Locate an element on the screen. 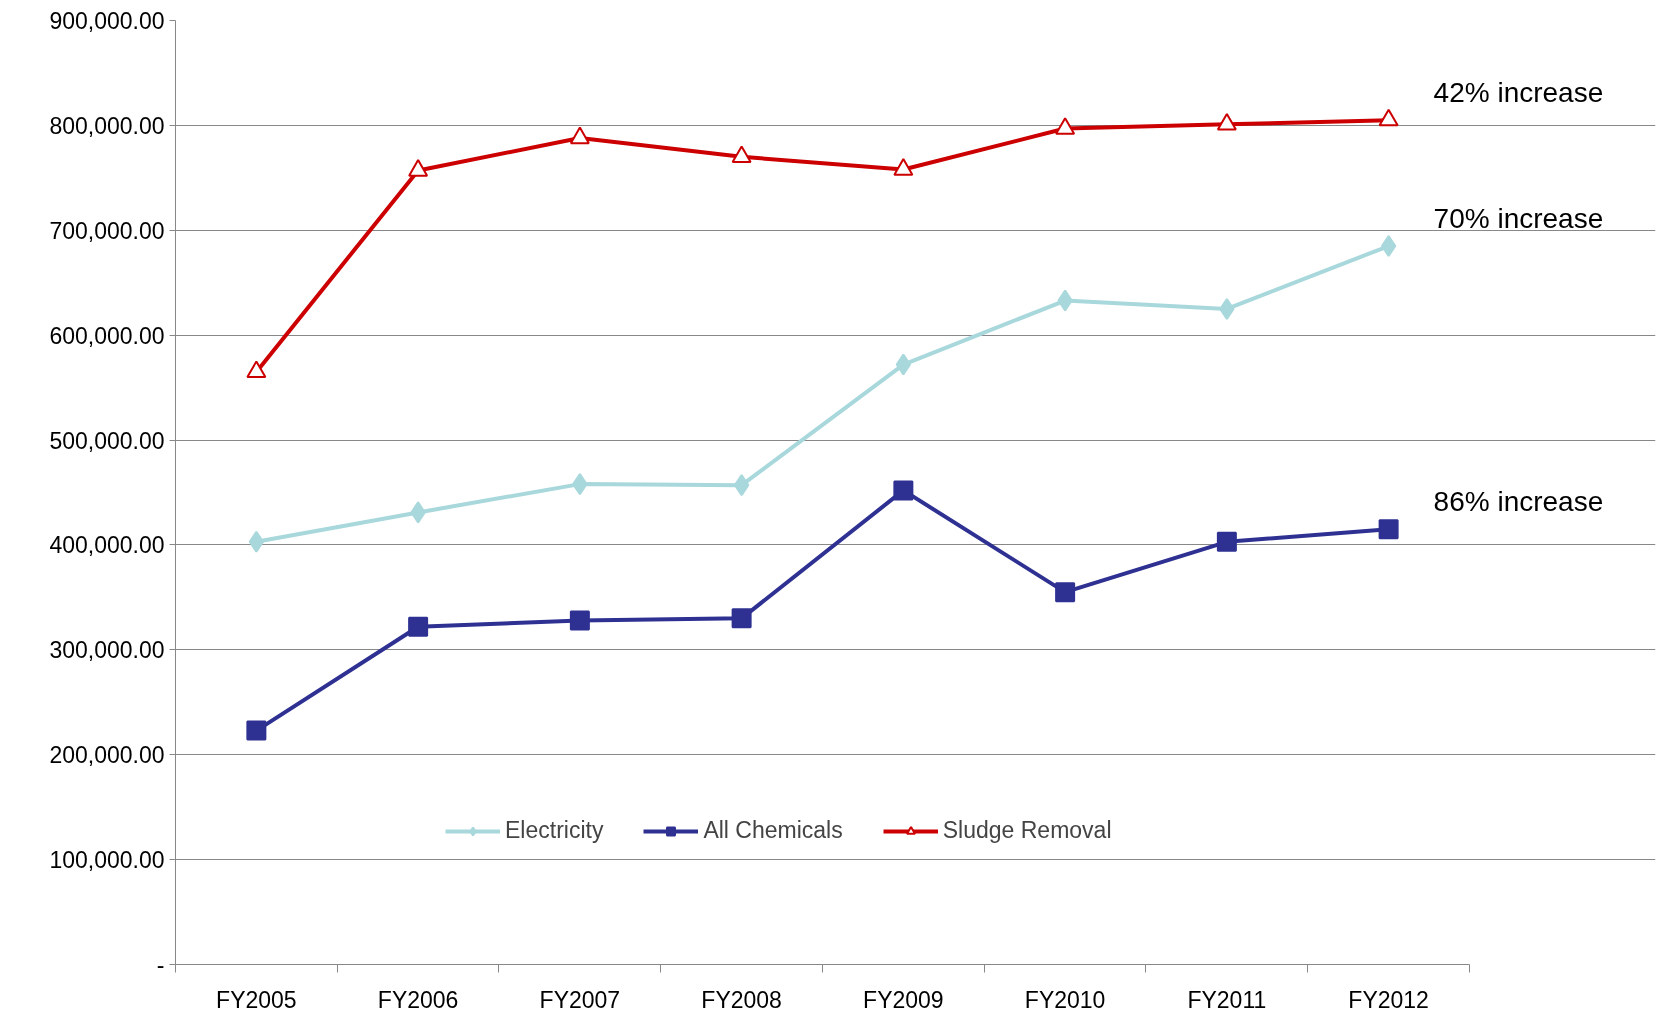 The image size is (1665, 1034). x-tick-label: FY2012 is located at coordinates (1388, 999).